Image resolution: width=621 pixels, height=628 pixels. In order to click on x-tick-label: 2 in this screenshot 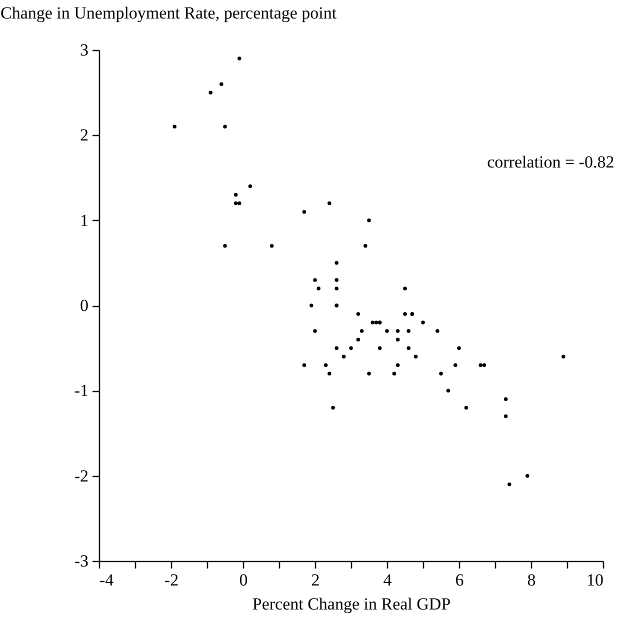, I will do `click(315, 580)`.